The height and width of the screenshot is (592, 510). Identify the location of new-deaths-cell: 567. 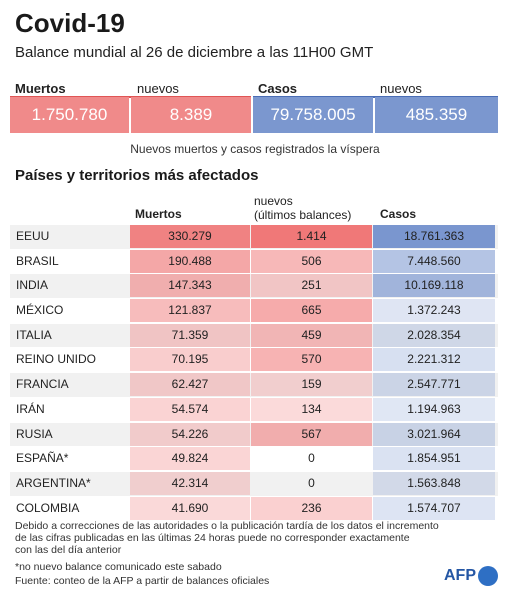
(311, 434).